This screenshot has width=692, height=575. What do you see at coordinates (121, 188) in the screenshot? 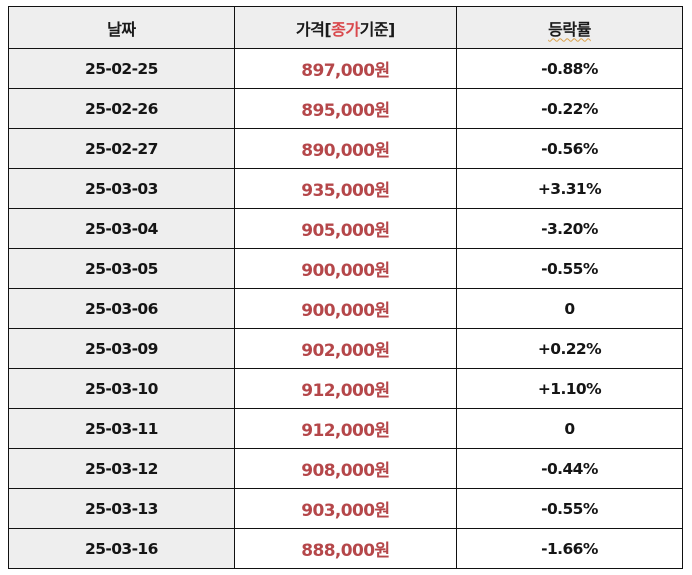
I see `date-cell: 25-03-03` at bounding box center [121, 188].